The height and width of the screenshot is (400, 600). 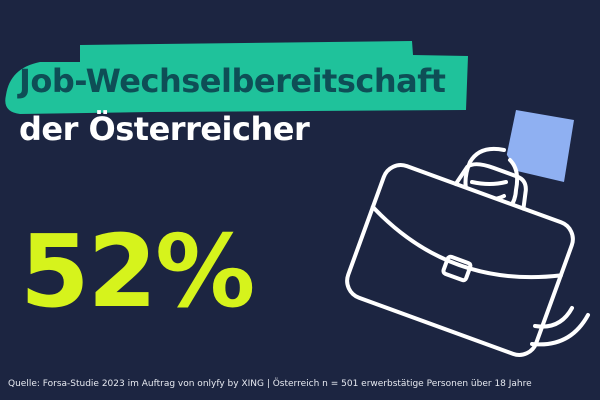 What do you see at coordinates (164, 129) in the screenshot?
I see `headline-subtitle: der Österreicher` at bounding box center [164, 129].